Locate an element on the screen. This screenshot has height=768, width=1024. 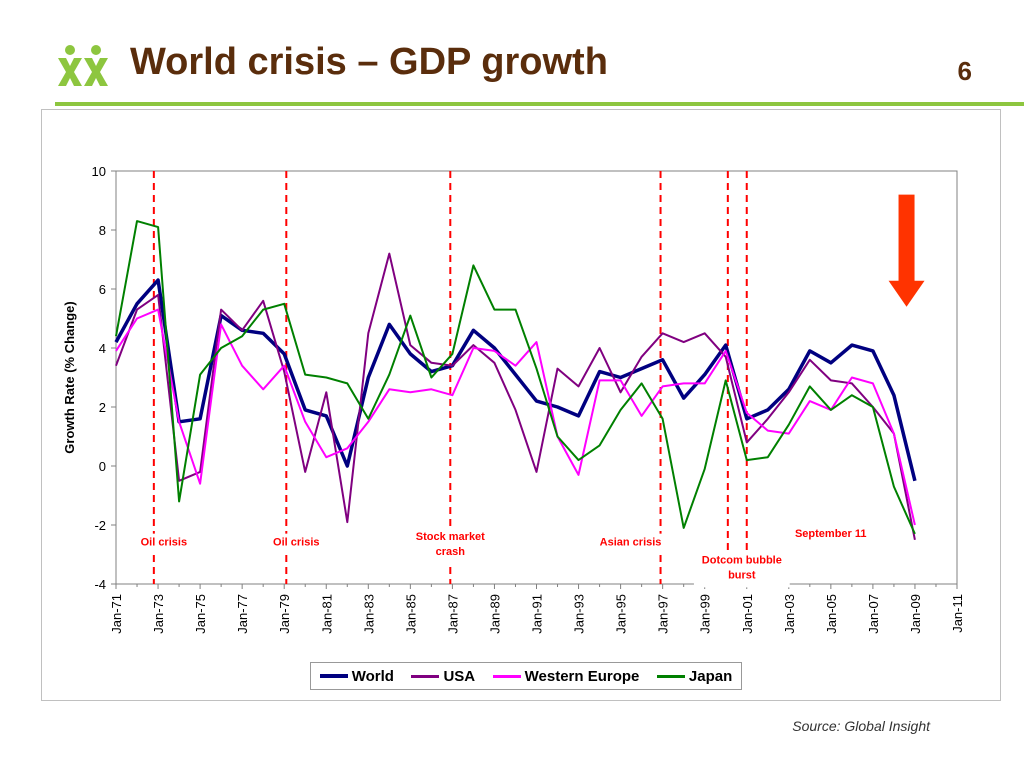
x-tick-label: Jan-85 is located at coordinates (410, 614).